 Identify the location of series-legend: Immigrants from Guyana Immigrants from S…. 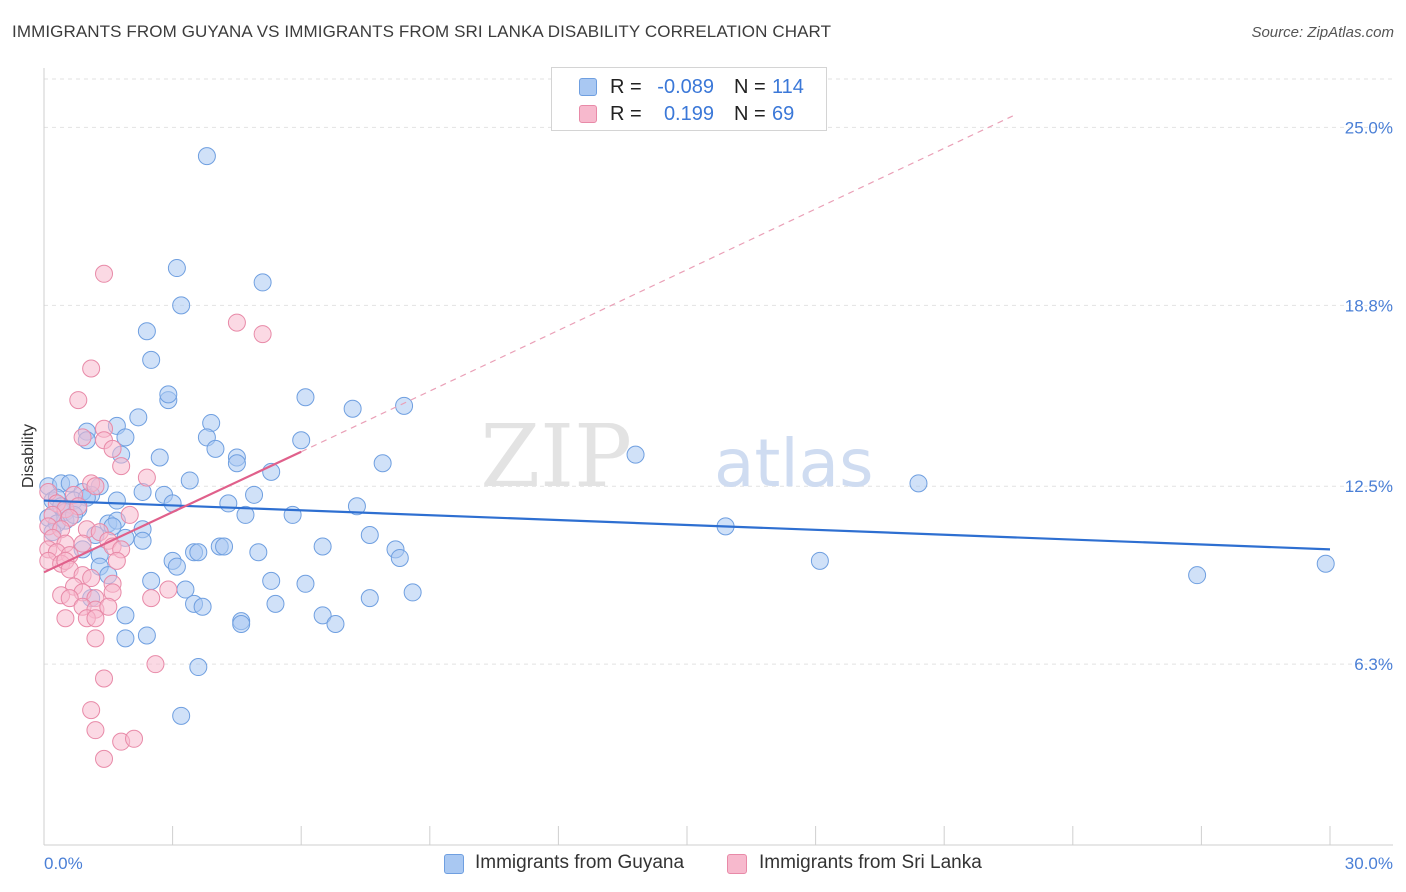
(703, 865).